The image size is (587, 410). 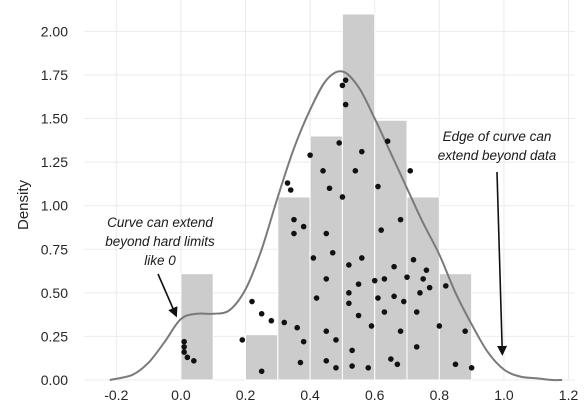 What do you see at coordinates (54, 206) in the screenshot?
I see `y-tick-label: 1.00` at bounding box center [54, 206].